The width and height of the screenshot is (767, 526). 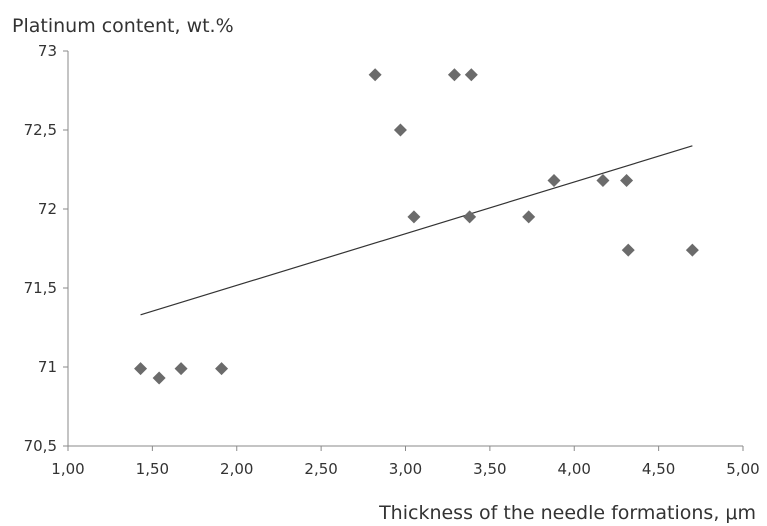 What do you see at coordinates (67, 469) in the screenshot?
I see `x-tick-label: 1,00` at bounding box center [67, 469].